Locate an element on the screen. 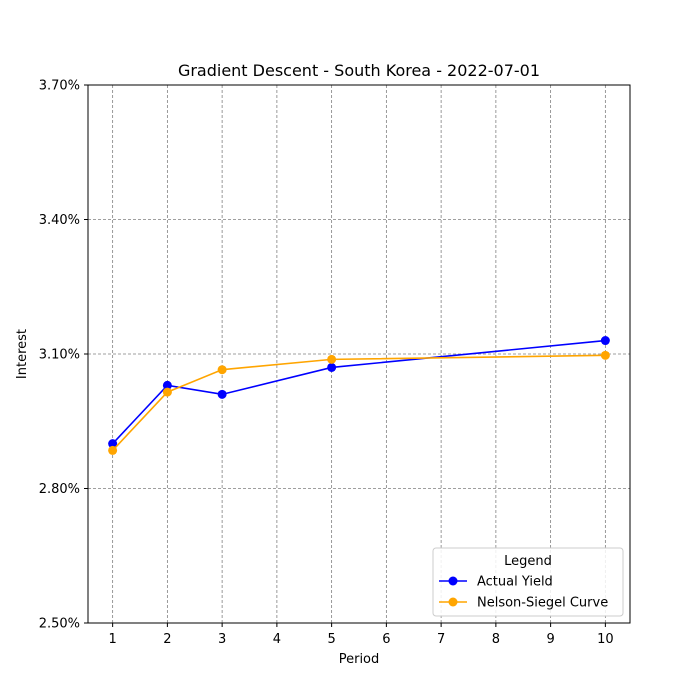 Image resolution: width=700 pixels, height=700 pixels. x-tick-label: 1 is located at coordinates (112, 639).